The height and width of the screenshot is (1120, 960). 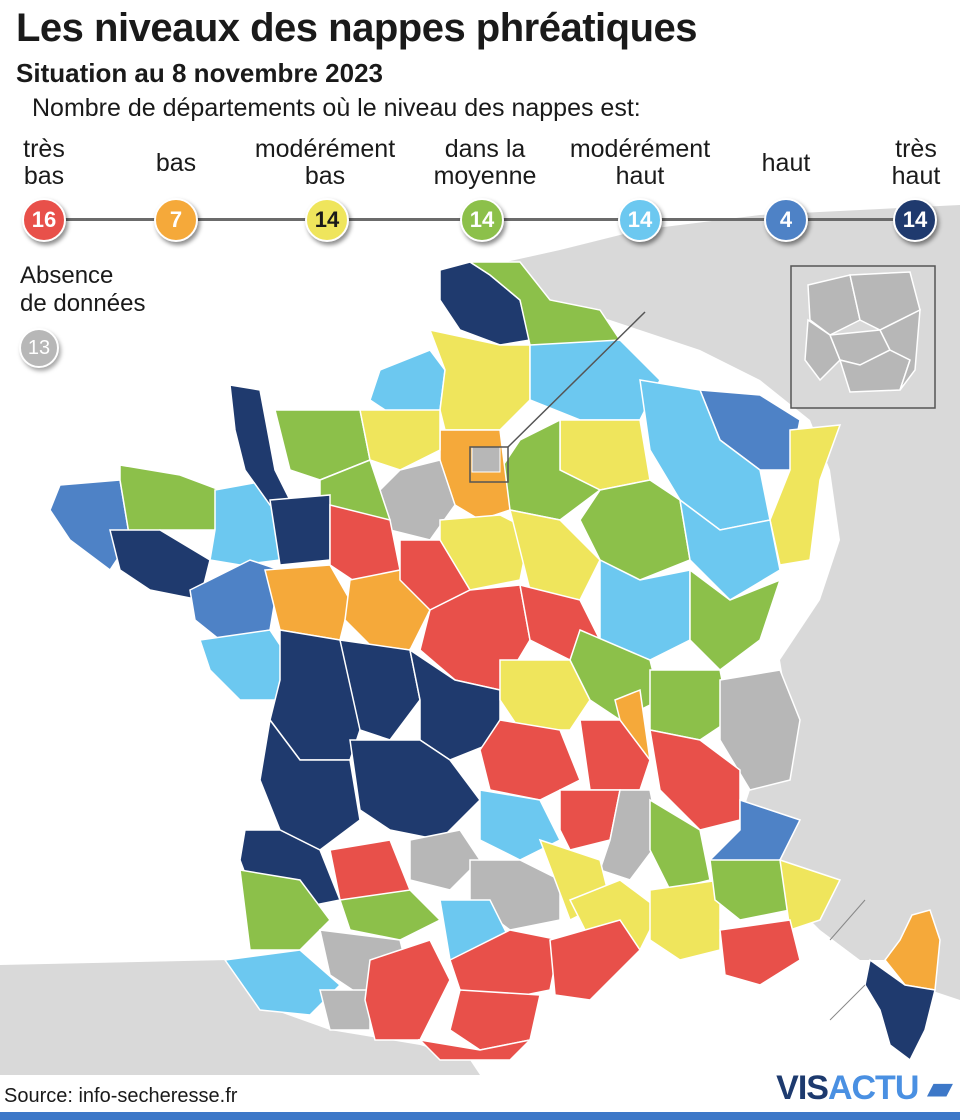 I want to click on legend-badge-average: 14, so click(x=482, y=220).